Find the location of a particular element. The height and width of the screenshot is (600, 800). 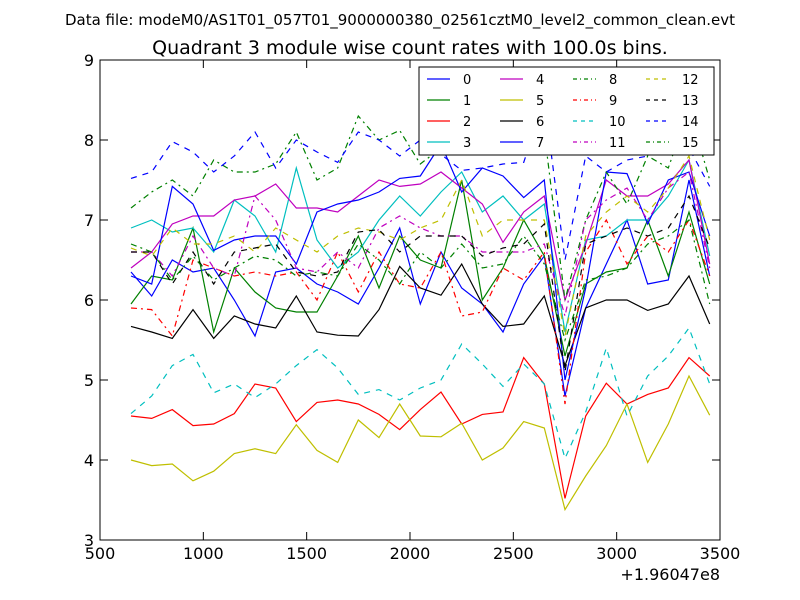

legend-box is located at coordinates (566, 111).